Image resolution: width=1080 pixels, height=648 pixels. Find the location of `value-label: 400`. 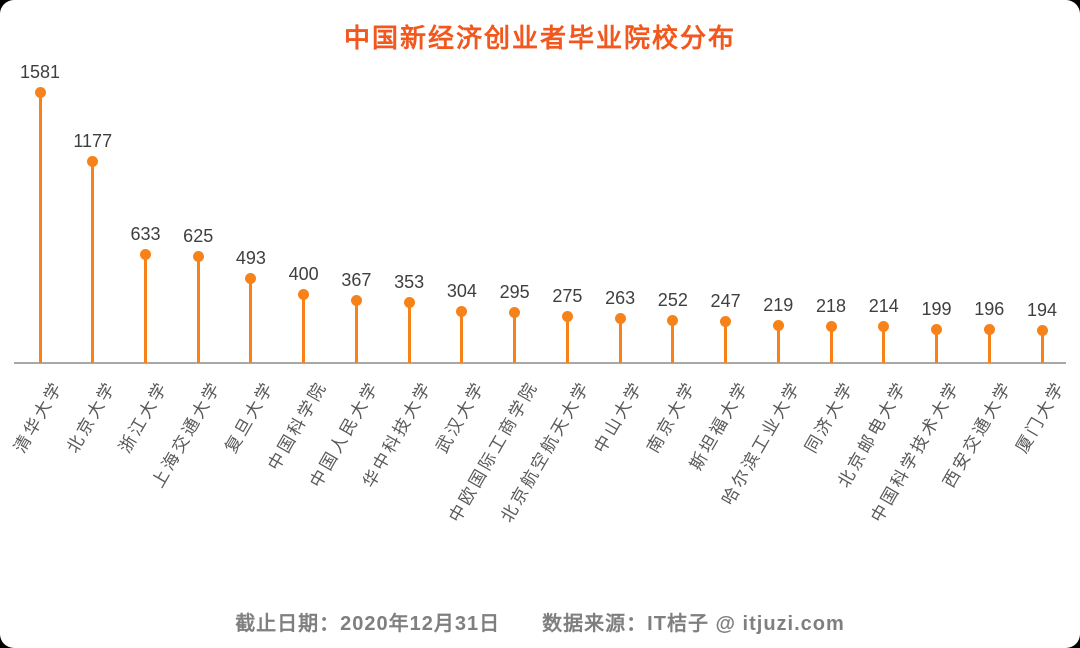

value-label: 400 is located at coordinates (303, 274).